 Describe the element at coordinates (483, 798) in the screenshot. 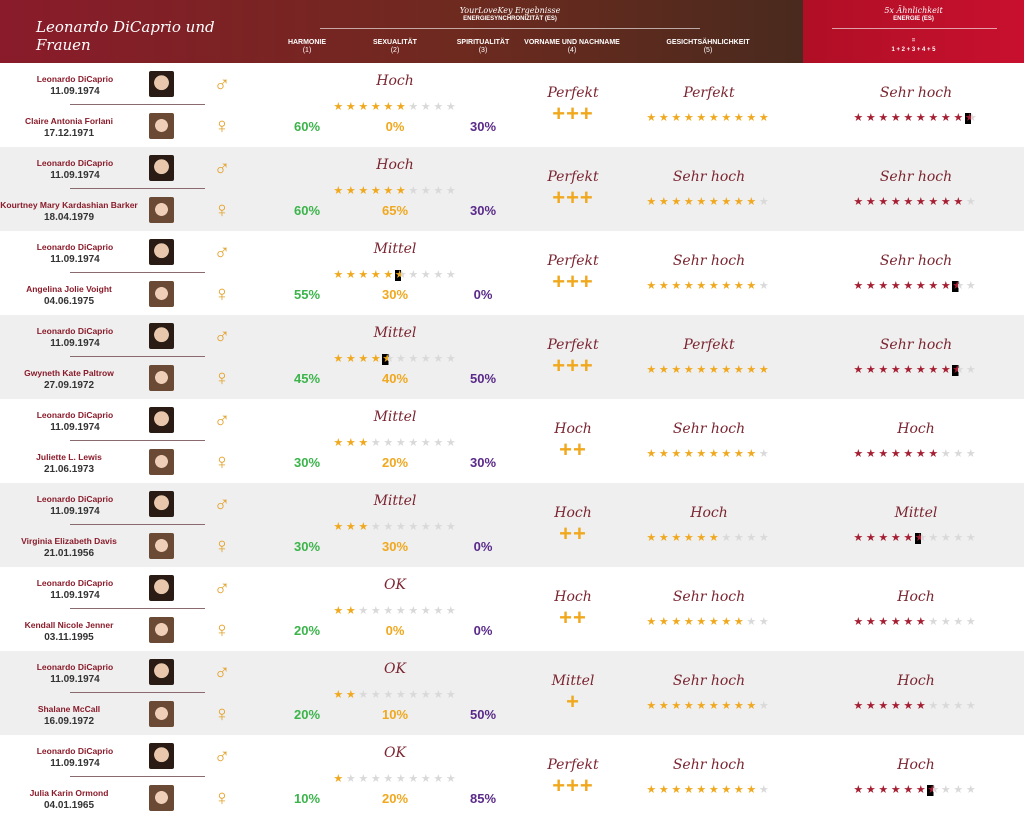

I see `spiritualitaet-value: 85%` at that location.